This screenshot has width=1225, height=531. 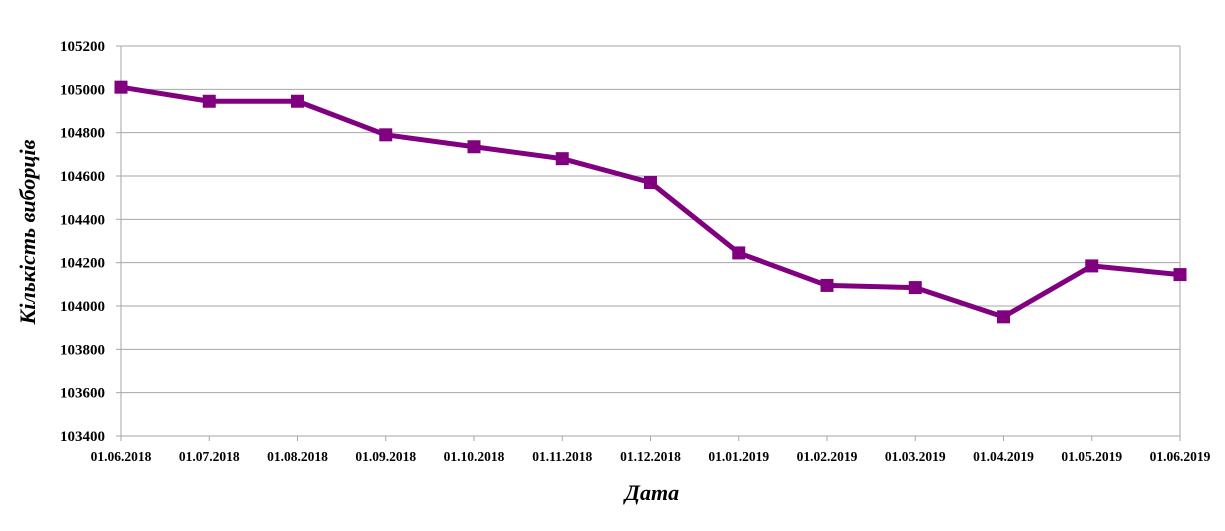 What do you see at coordinates (1091, 456) in the screenshot?
I see `x-tick-label: 01.05.2019` at bounding box center [1091, 456].